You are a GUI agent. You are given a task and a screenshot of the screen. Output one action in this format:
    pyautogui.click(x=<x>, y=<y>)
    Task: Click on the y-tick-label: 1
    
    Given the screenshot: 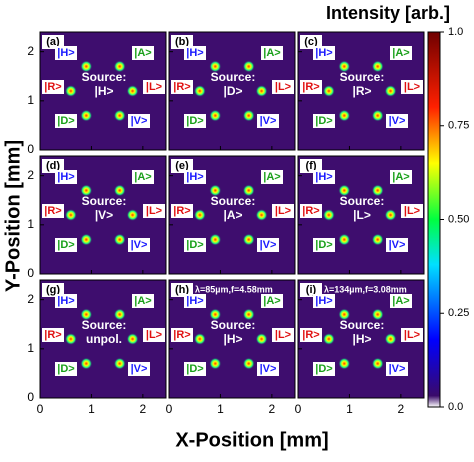 What is the action you would take?
    pyautogui.click(x=30, y=100)
    